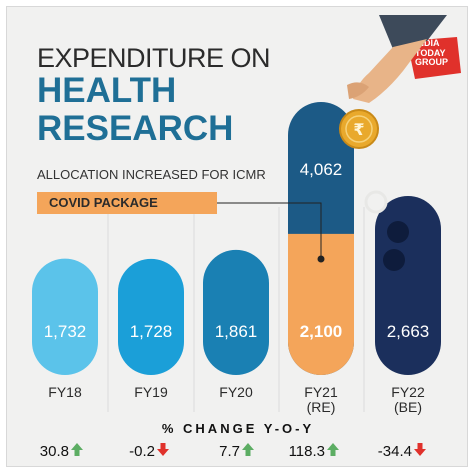  I want to click on yoy-change-title: % CHANGE Y-O-Y, so click(238, 428).